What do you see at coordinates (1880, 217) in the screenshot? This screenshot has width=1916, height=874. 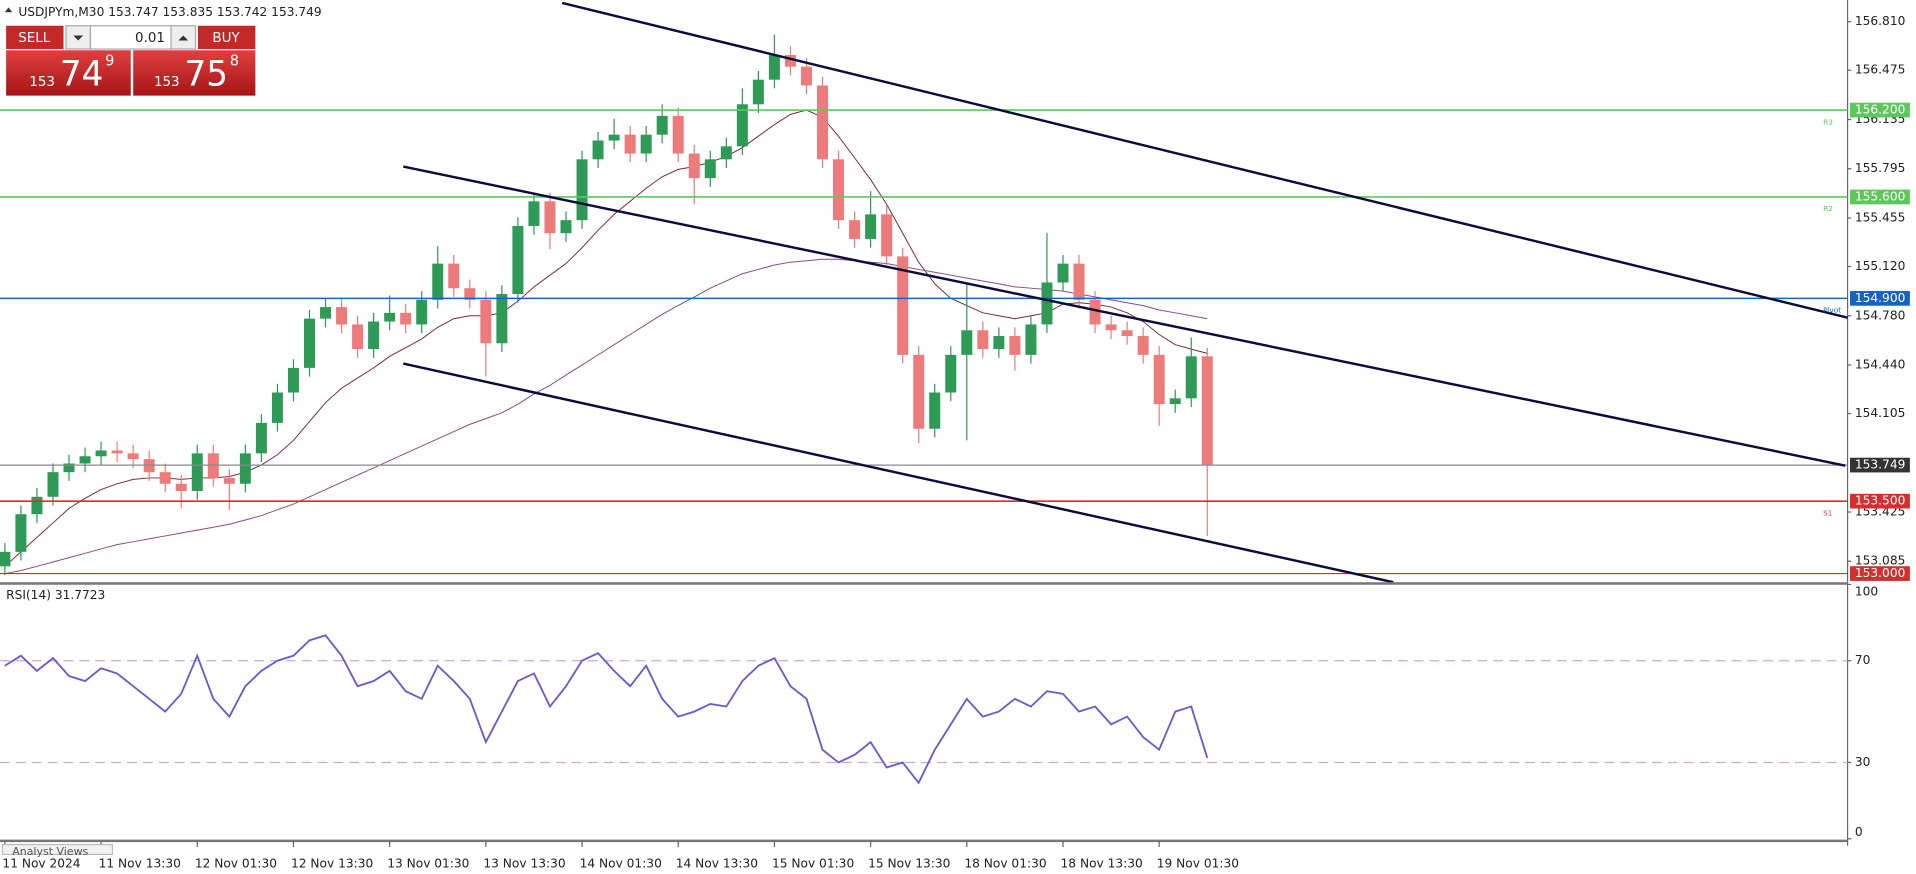 I see `y-tick-label: 155.455` at bounding box center [1880, 217].